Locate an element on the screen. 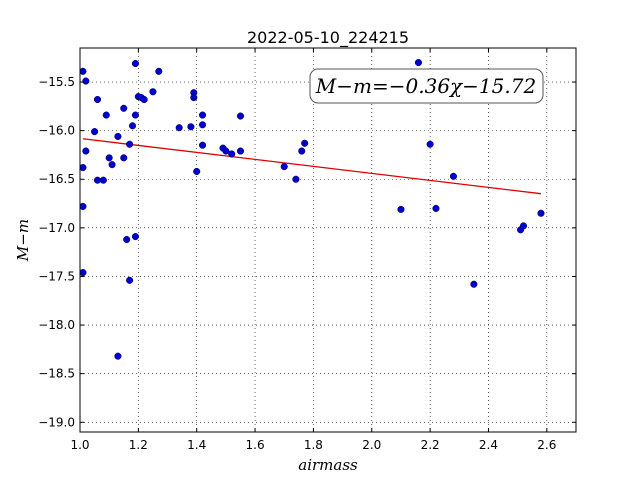  fit-line-group is located at coordinates (312, 166).